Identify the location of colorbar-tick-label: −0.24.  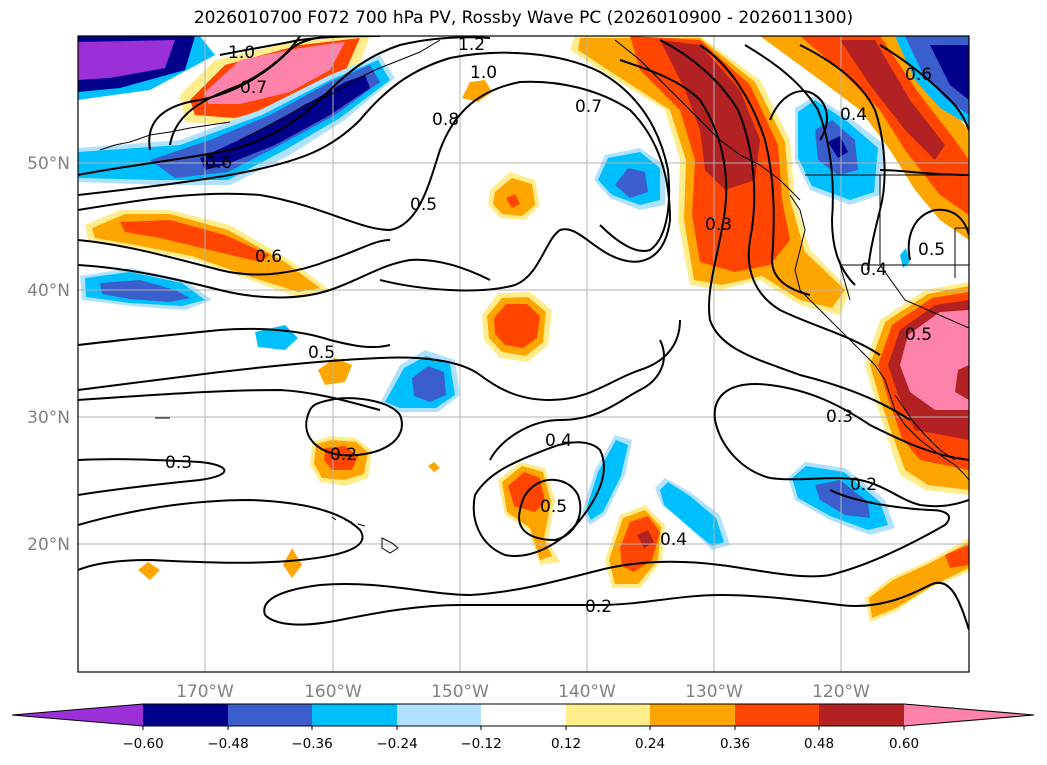
(396, 744).